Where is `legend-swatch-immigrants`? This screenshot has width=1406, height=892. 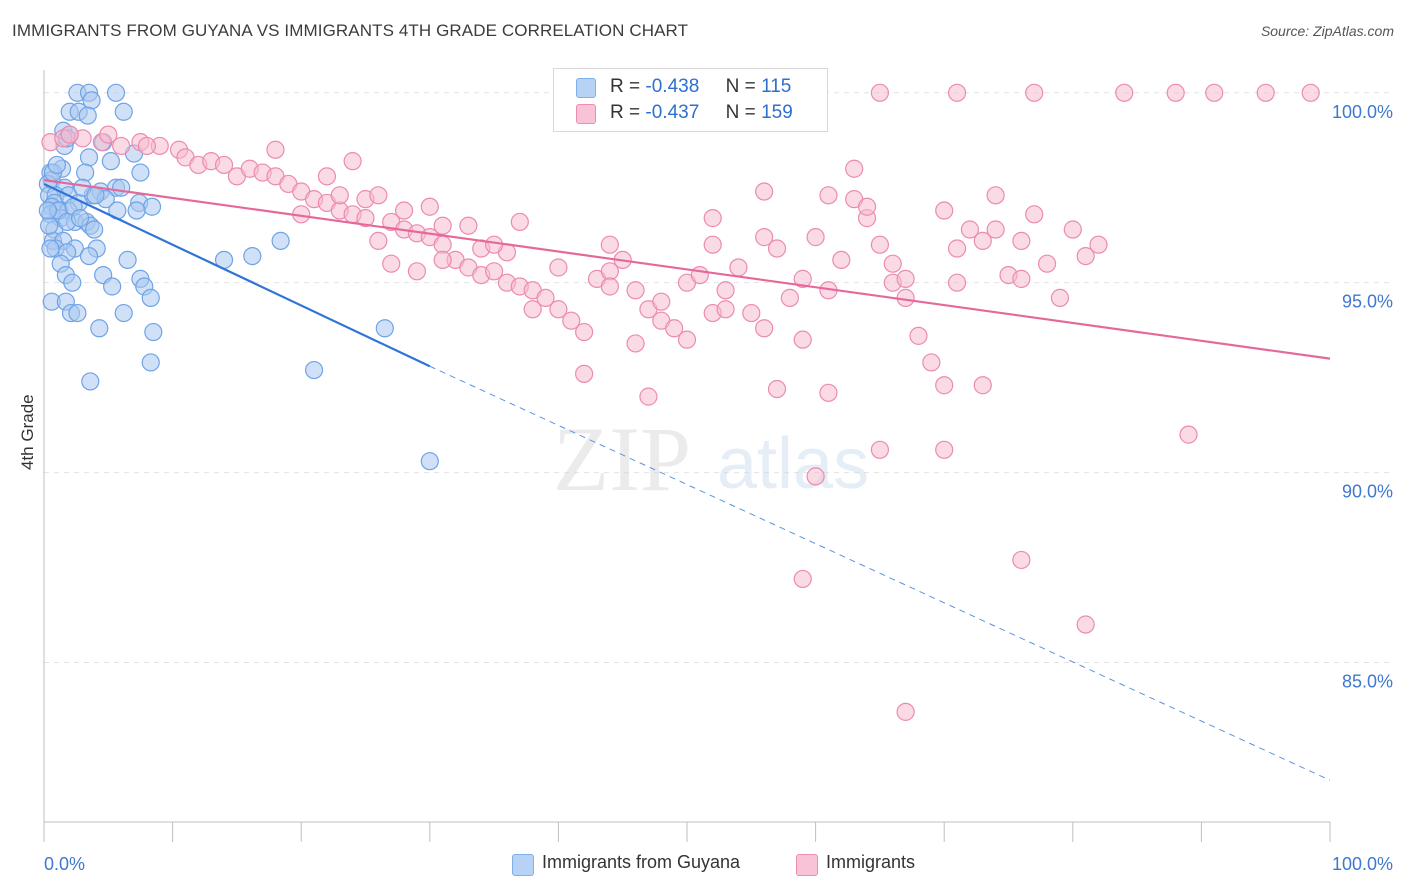 legend-swatch-immigrants is located at coordinates (586, 114).